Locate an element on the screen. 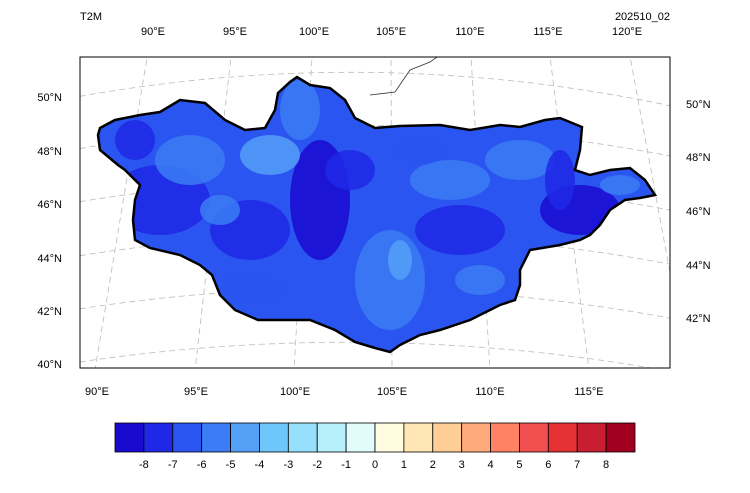  colorbar-label: 2 is located at coordinates (433, 465).